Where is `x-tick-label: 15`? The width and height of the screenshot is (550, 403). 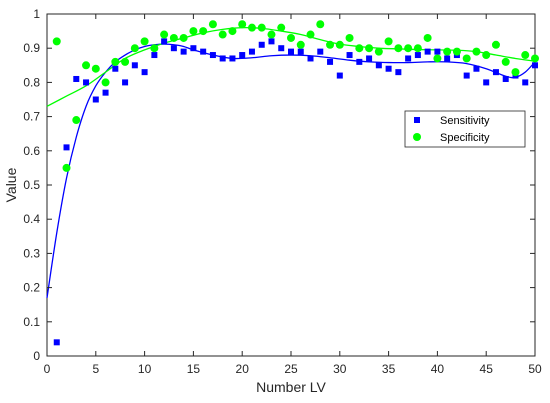
x-tick-label: 15 is located at coordinates (194, 369).